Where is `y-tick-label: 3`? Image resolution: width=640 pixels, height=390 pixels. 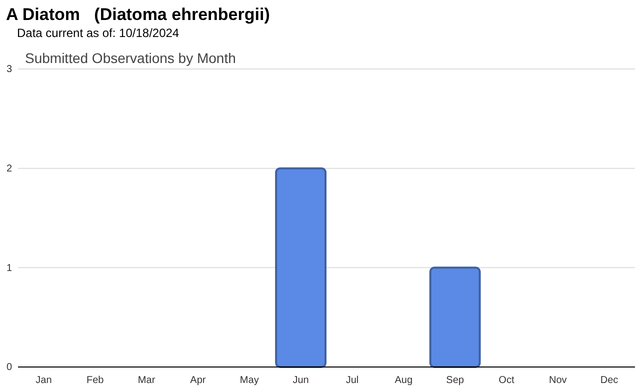
y-tick-label: 3 is located at coordinates (9, 70).